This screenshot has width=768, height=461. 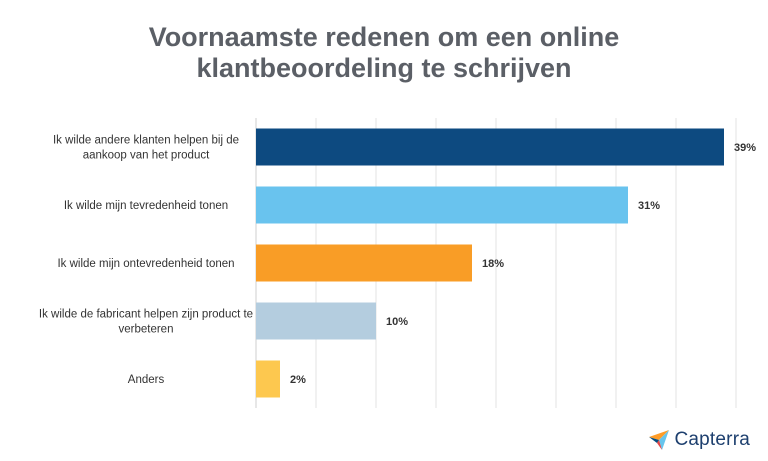 I want to click on category-label: Ik wilde mijn ontevredenheid tonen, so click(x=145, y=264).